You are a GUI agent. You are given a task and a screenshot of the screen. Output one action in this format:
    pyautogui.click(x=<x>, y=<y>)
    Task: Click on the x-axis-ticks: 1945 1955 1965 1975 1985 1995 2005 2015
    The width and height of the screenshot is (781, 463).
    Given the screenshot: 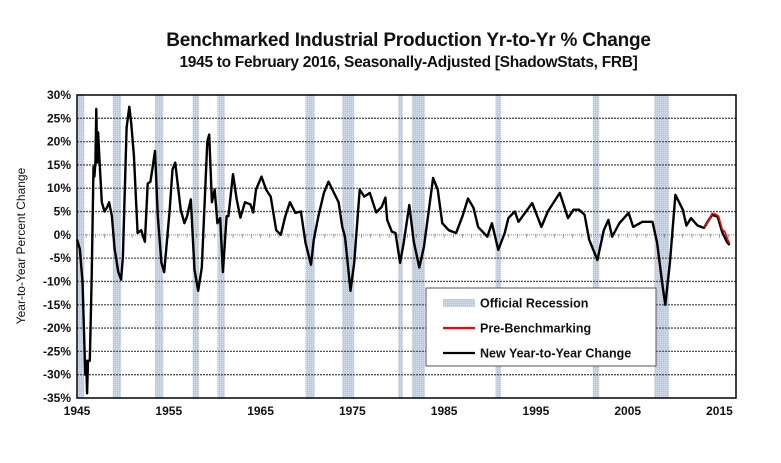 What is the action you would take?
    pyautogui.click(x=399, y=411)
    